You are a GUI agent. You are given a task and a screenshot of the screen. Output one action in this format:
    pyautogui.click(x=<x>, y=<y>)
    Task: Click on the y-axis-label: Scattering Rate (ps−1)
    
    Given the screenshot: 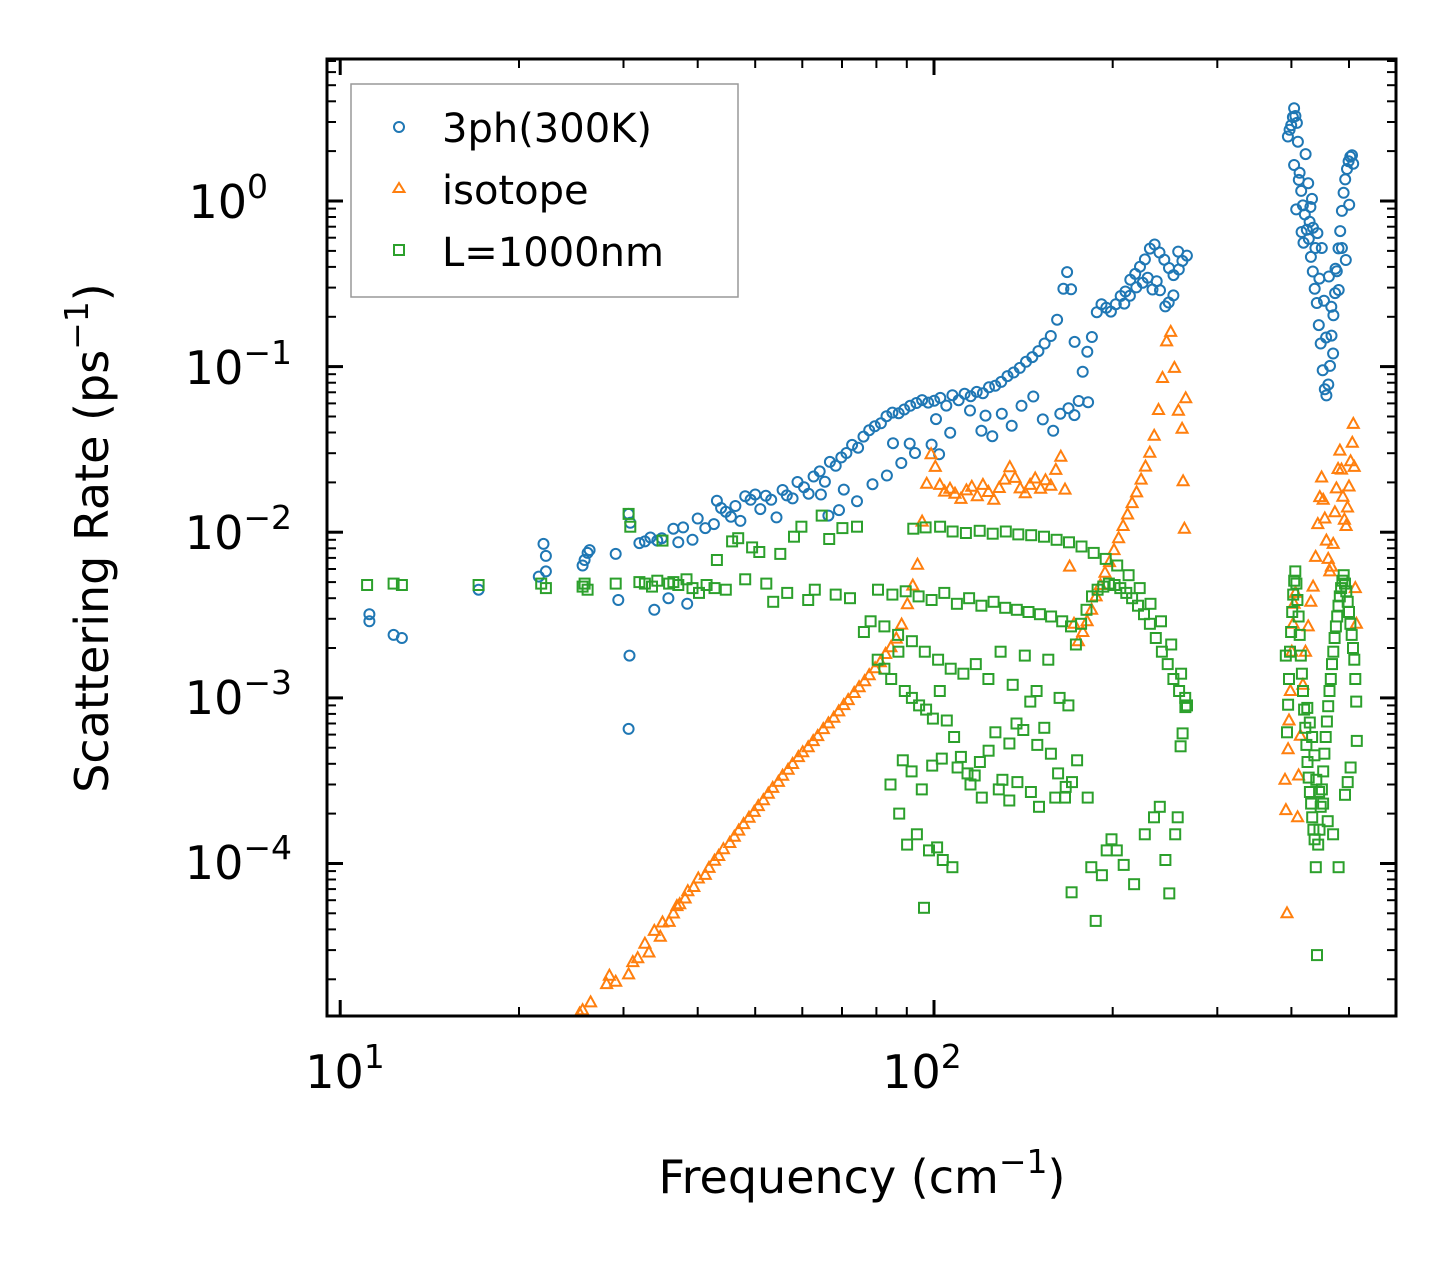 What is the action you would take?
    pyautogui.click(x=88, y=538)
    